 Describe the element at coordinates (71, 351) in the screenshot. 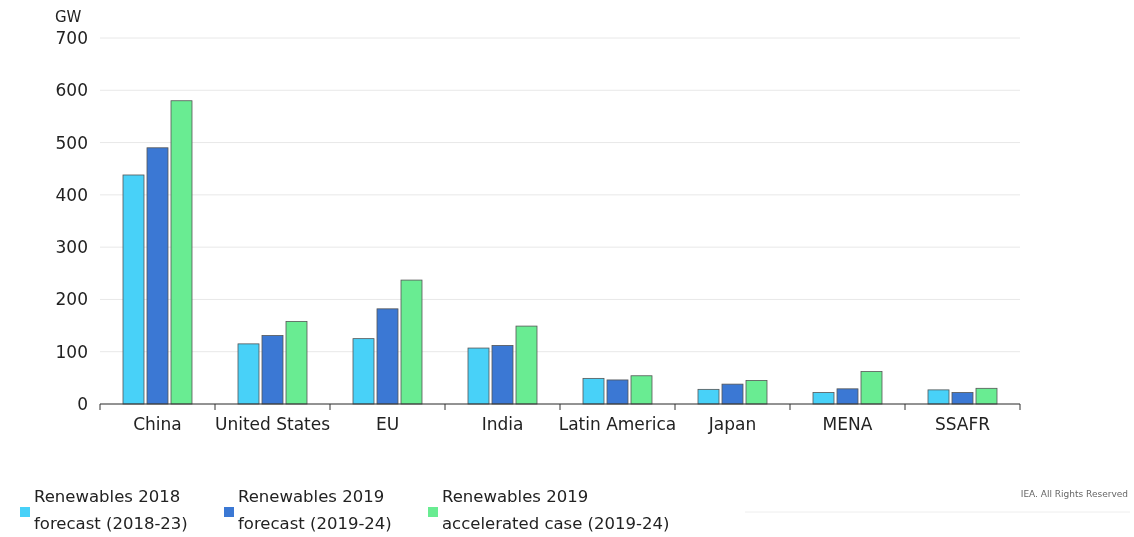

I see `y-tick-label: 100` at that location.